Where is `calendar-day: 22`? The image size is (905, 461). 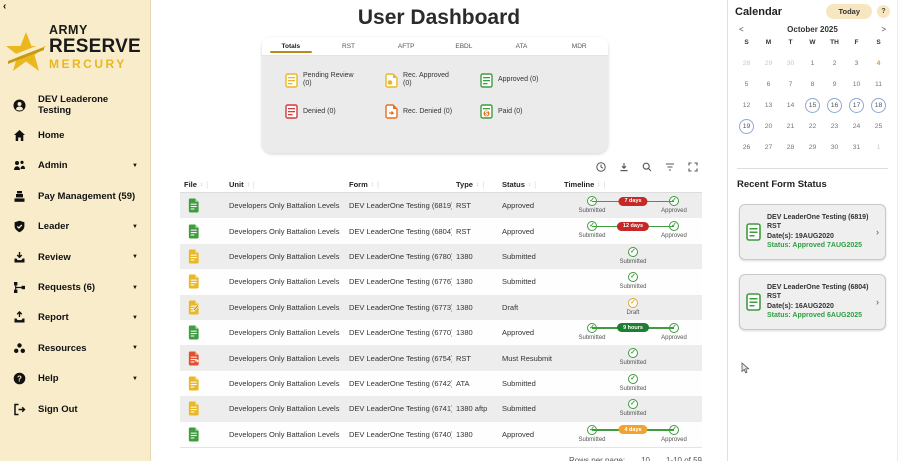
calendar-day: 22 is located at coordinates (812, 126).